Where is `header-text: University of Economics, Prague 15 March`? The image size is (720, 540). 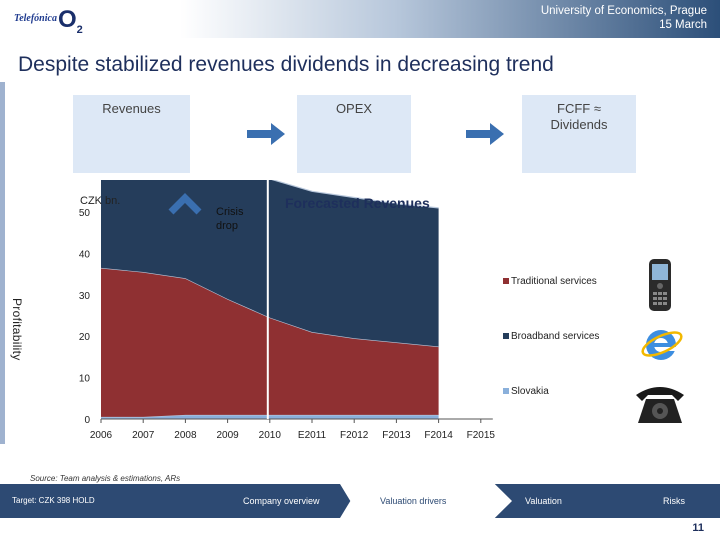
header-text: University of Economics, Prague 15 March is located at coordinates (624, 18).